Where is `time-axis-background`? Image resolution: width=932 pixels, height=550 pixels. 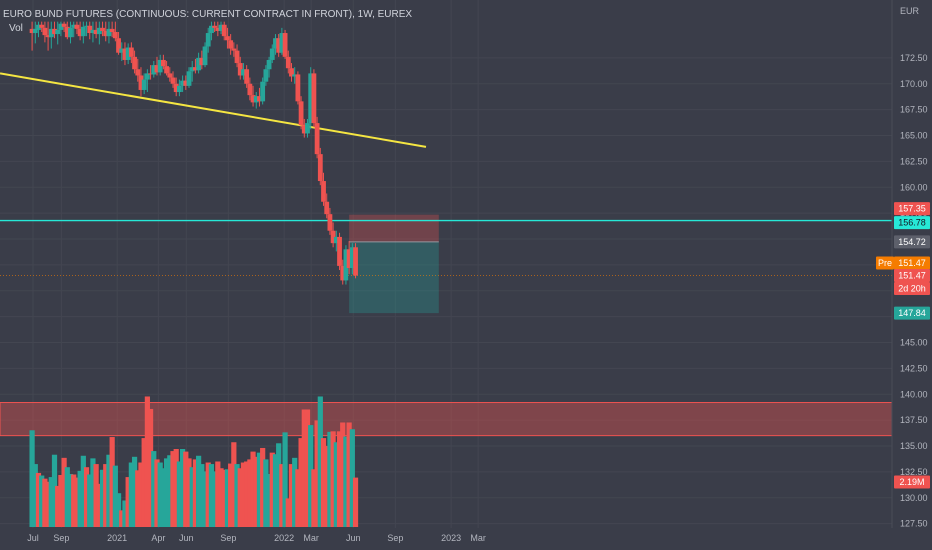
time-axis-background is located at coordinates (466, 539).